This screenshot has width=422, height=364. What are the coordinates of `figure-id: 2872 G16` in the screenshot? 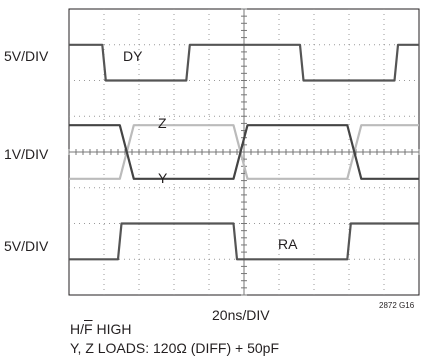 It's located at (397, 305).